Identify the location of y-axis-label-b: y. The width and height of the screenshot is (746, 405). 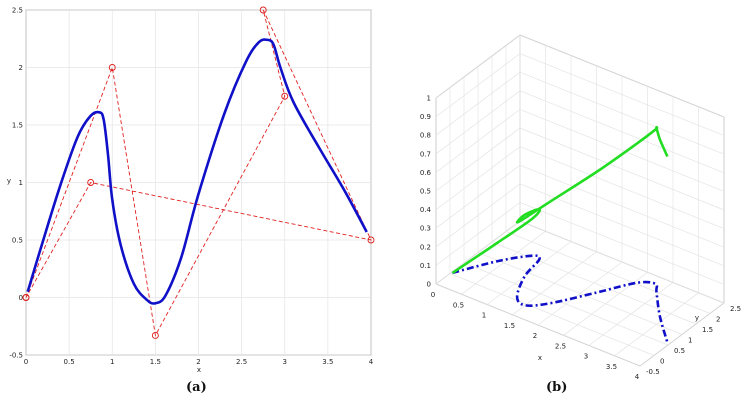
(697, 318).